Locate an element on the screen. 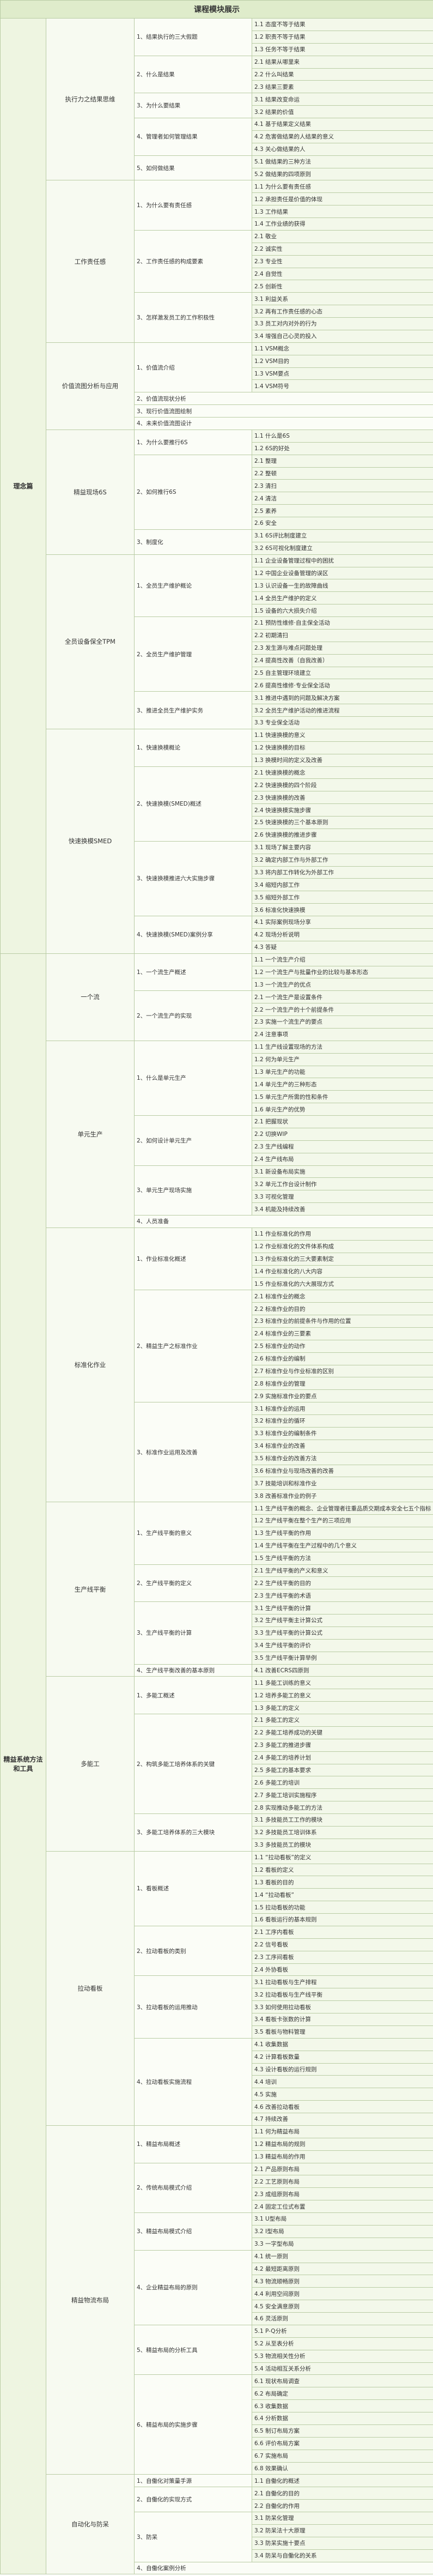 Image resolution: width=433 pixels, height=2576 pixels. topic-item: 1.4 工作业绩的获得 is located at coordinates (342, 224).